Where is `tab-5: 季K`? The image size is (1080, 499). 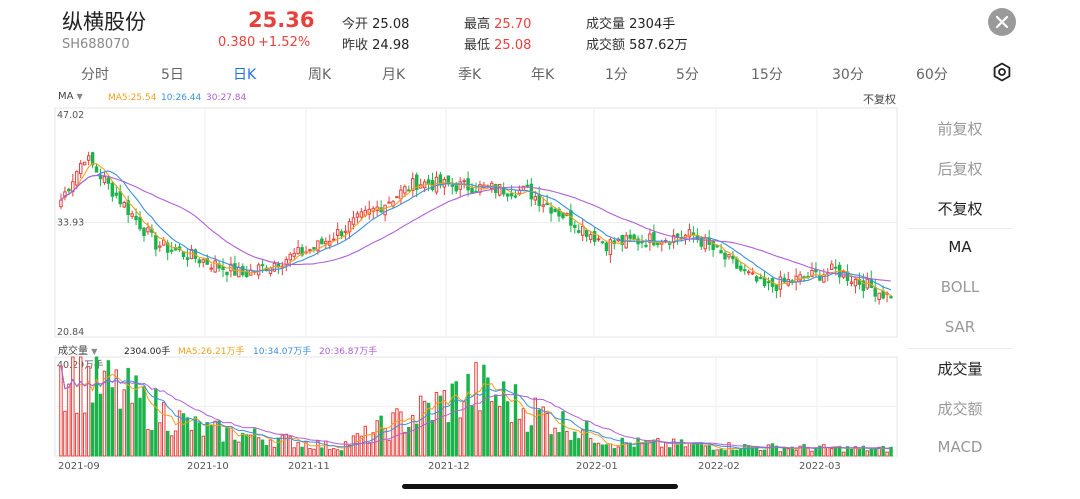 tab-5: 季K is located at coordinates (470, 75).